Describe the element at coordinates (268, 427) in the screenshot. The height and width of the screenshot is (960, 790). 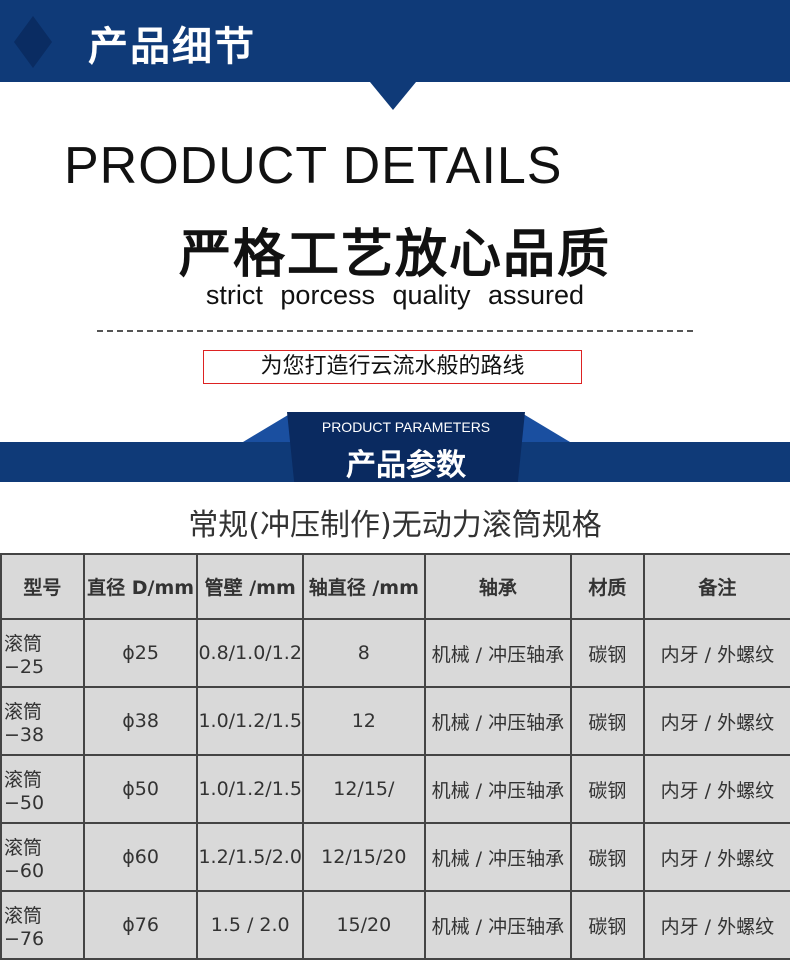
I see `banner-wing-left` at that location.